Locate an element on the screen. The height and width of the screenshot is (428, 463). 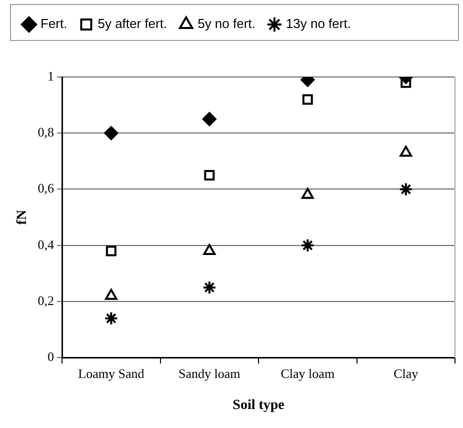
y-tick-label: 1 is located at coordinates (51, 76).